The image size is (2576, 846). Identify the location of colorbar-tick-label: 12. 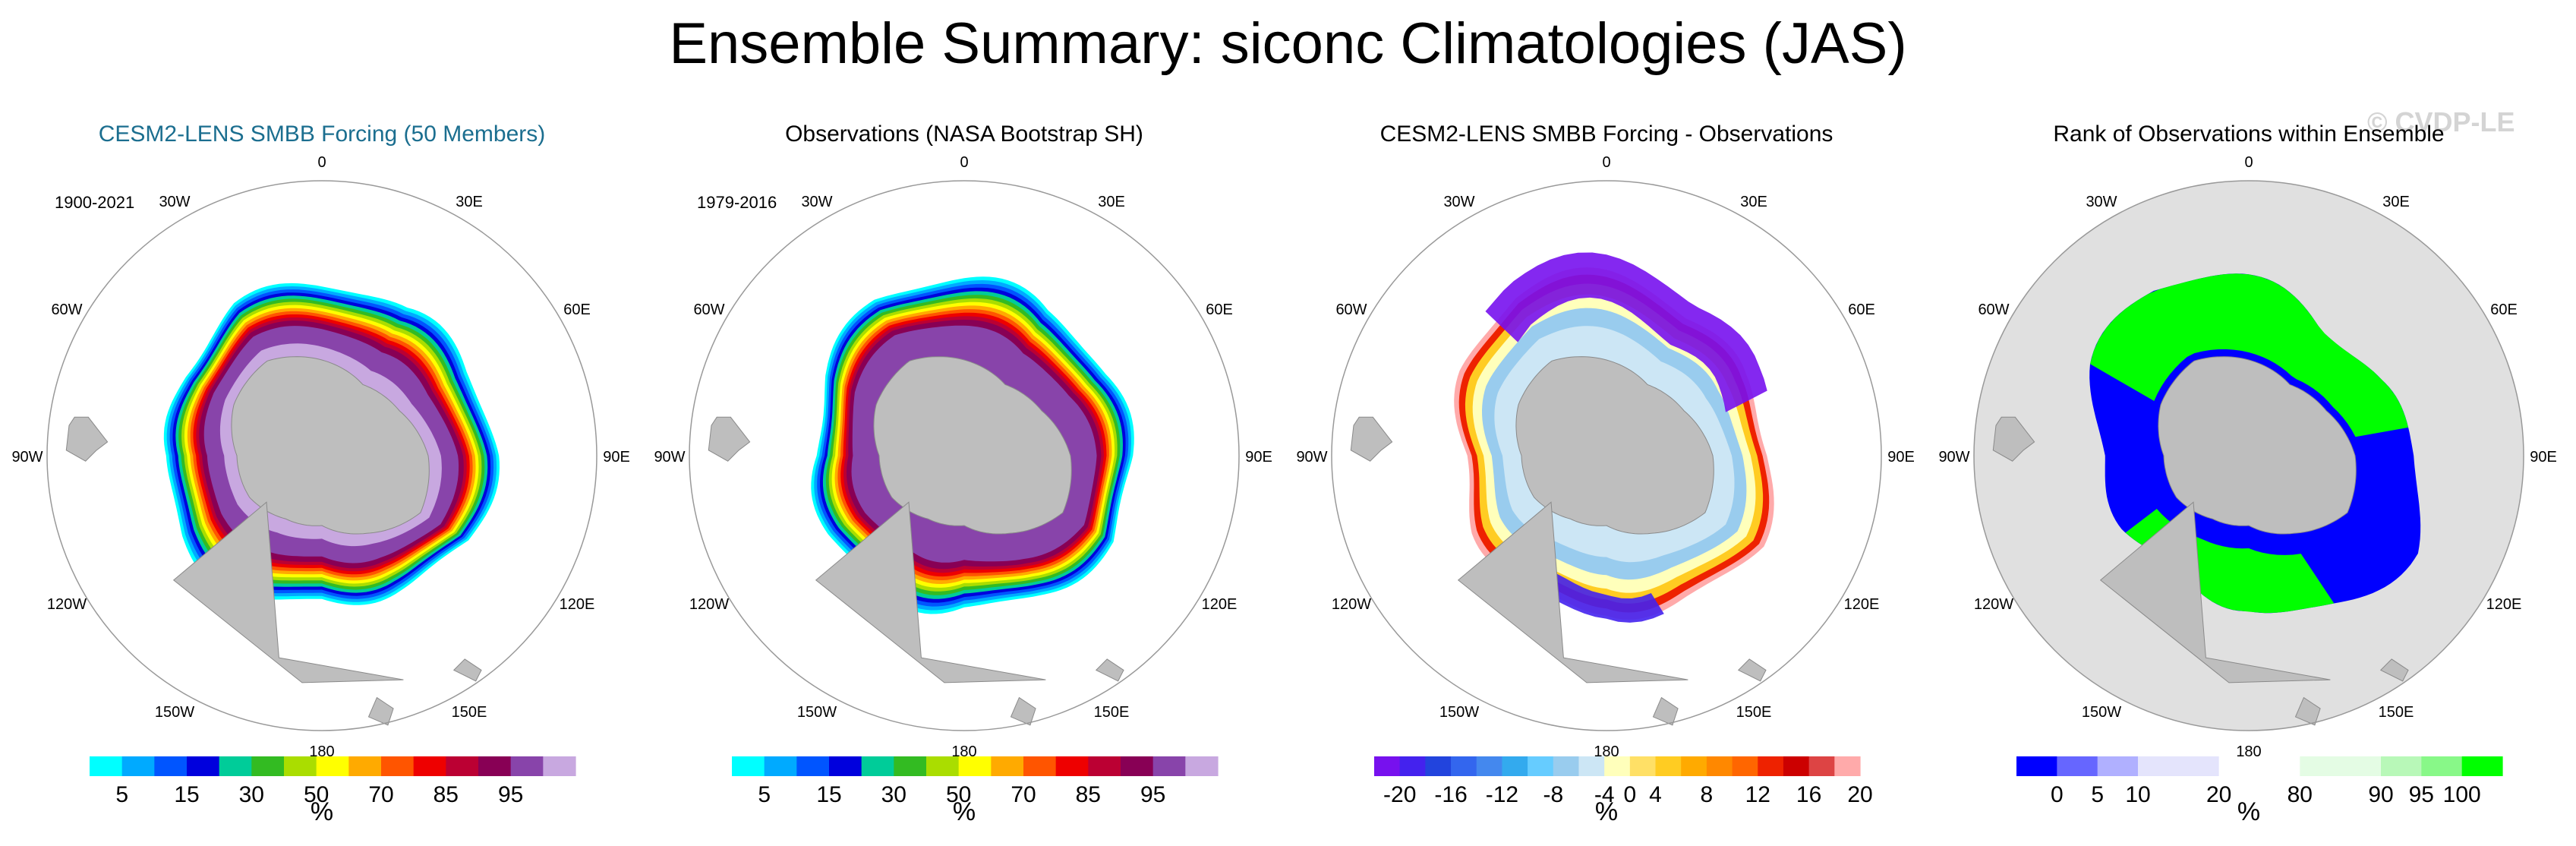
(1757, 794).